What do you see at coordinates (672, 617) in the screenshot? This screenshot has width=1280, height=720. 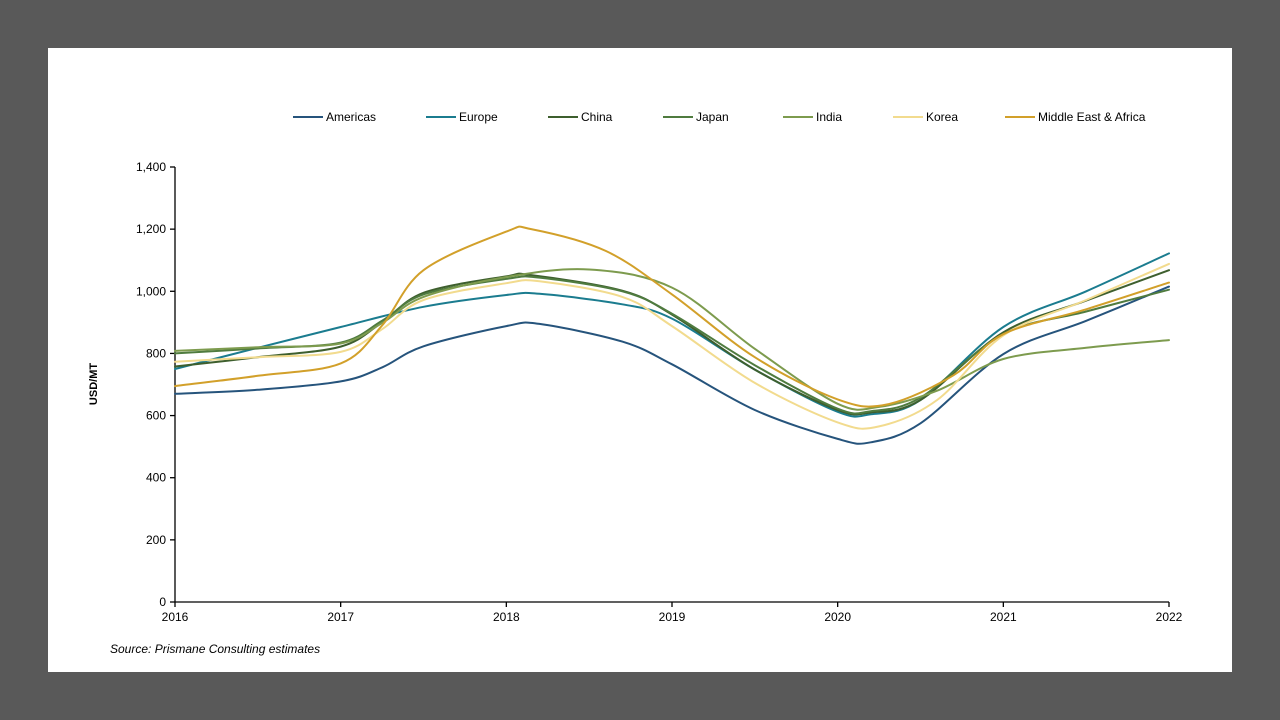 I see `x-tick-label: 2019` at bounding box center [672, 617].